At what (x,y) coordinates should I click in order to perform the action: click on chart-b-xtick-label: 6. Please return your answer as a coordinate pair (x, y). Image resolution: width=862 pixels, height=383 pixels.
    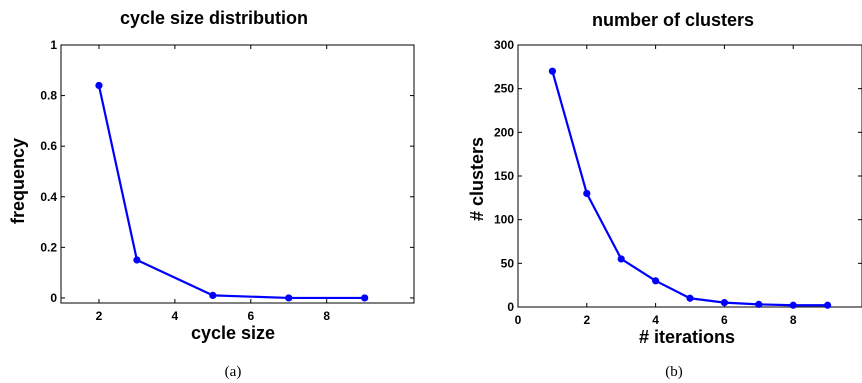
    Looking at the image, I should click on (724, 320).